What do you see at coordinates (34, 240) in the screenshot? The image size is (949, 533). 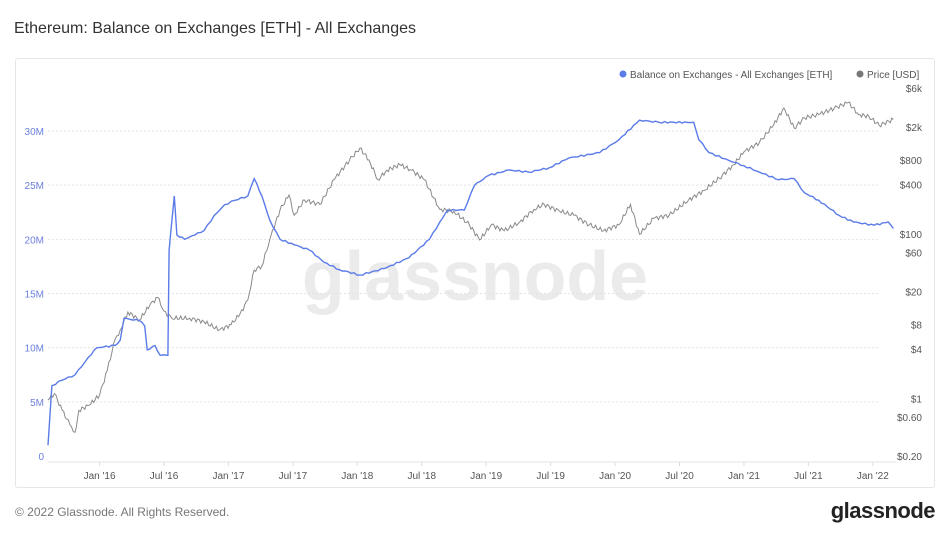 I see `left-axis-tick-label: 20M` at bounding box center [34, 240].